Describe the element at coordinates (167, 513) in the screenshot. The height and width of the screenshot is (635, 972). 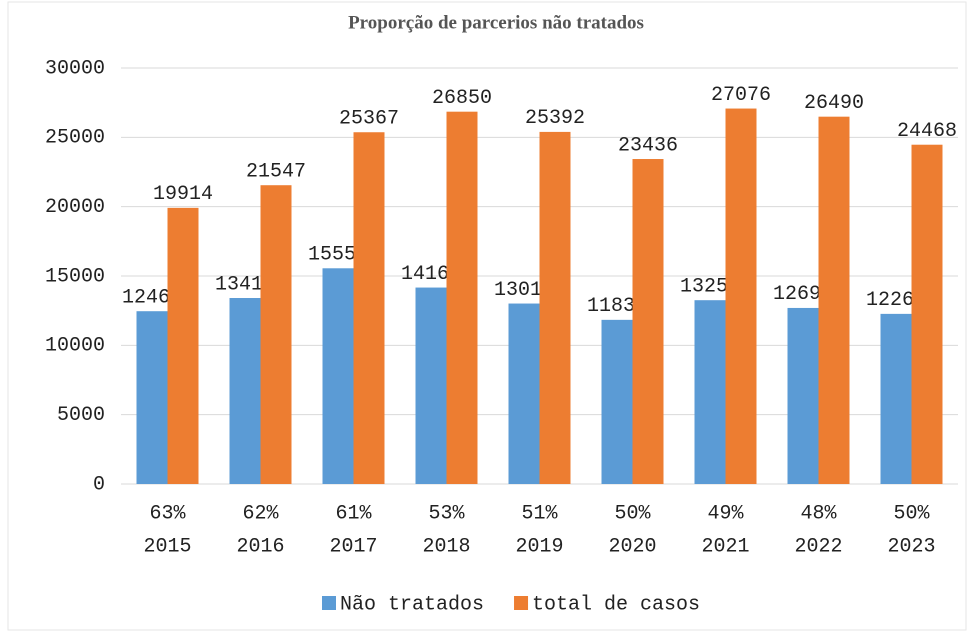
I see `x-tick-label: 63%` at that location.